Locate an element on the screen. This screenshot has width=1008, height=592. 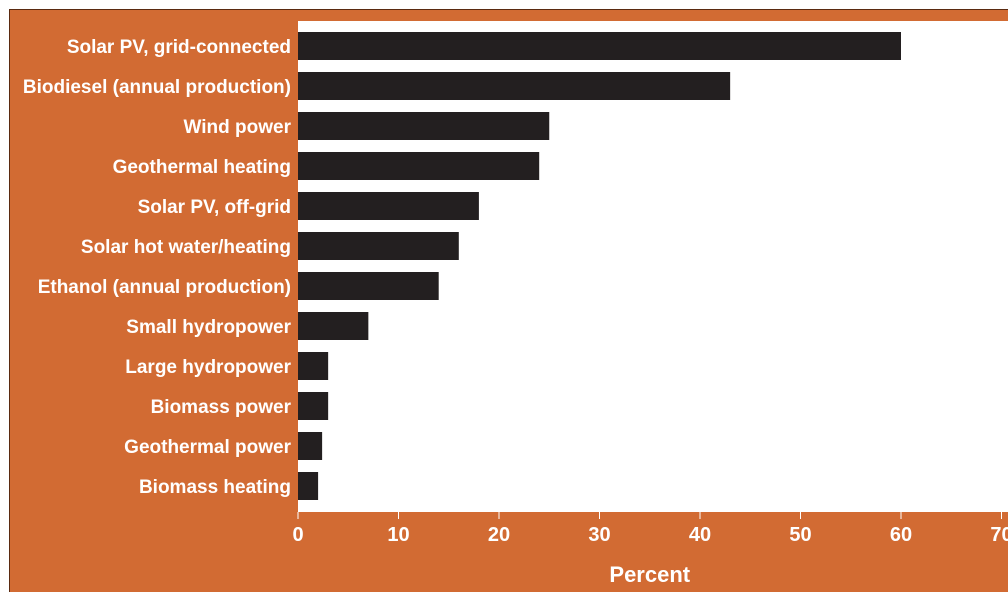
x-tick-label-60: 60 is located at coordinates (901, 535).